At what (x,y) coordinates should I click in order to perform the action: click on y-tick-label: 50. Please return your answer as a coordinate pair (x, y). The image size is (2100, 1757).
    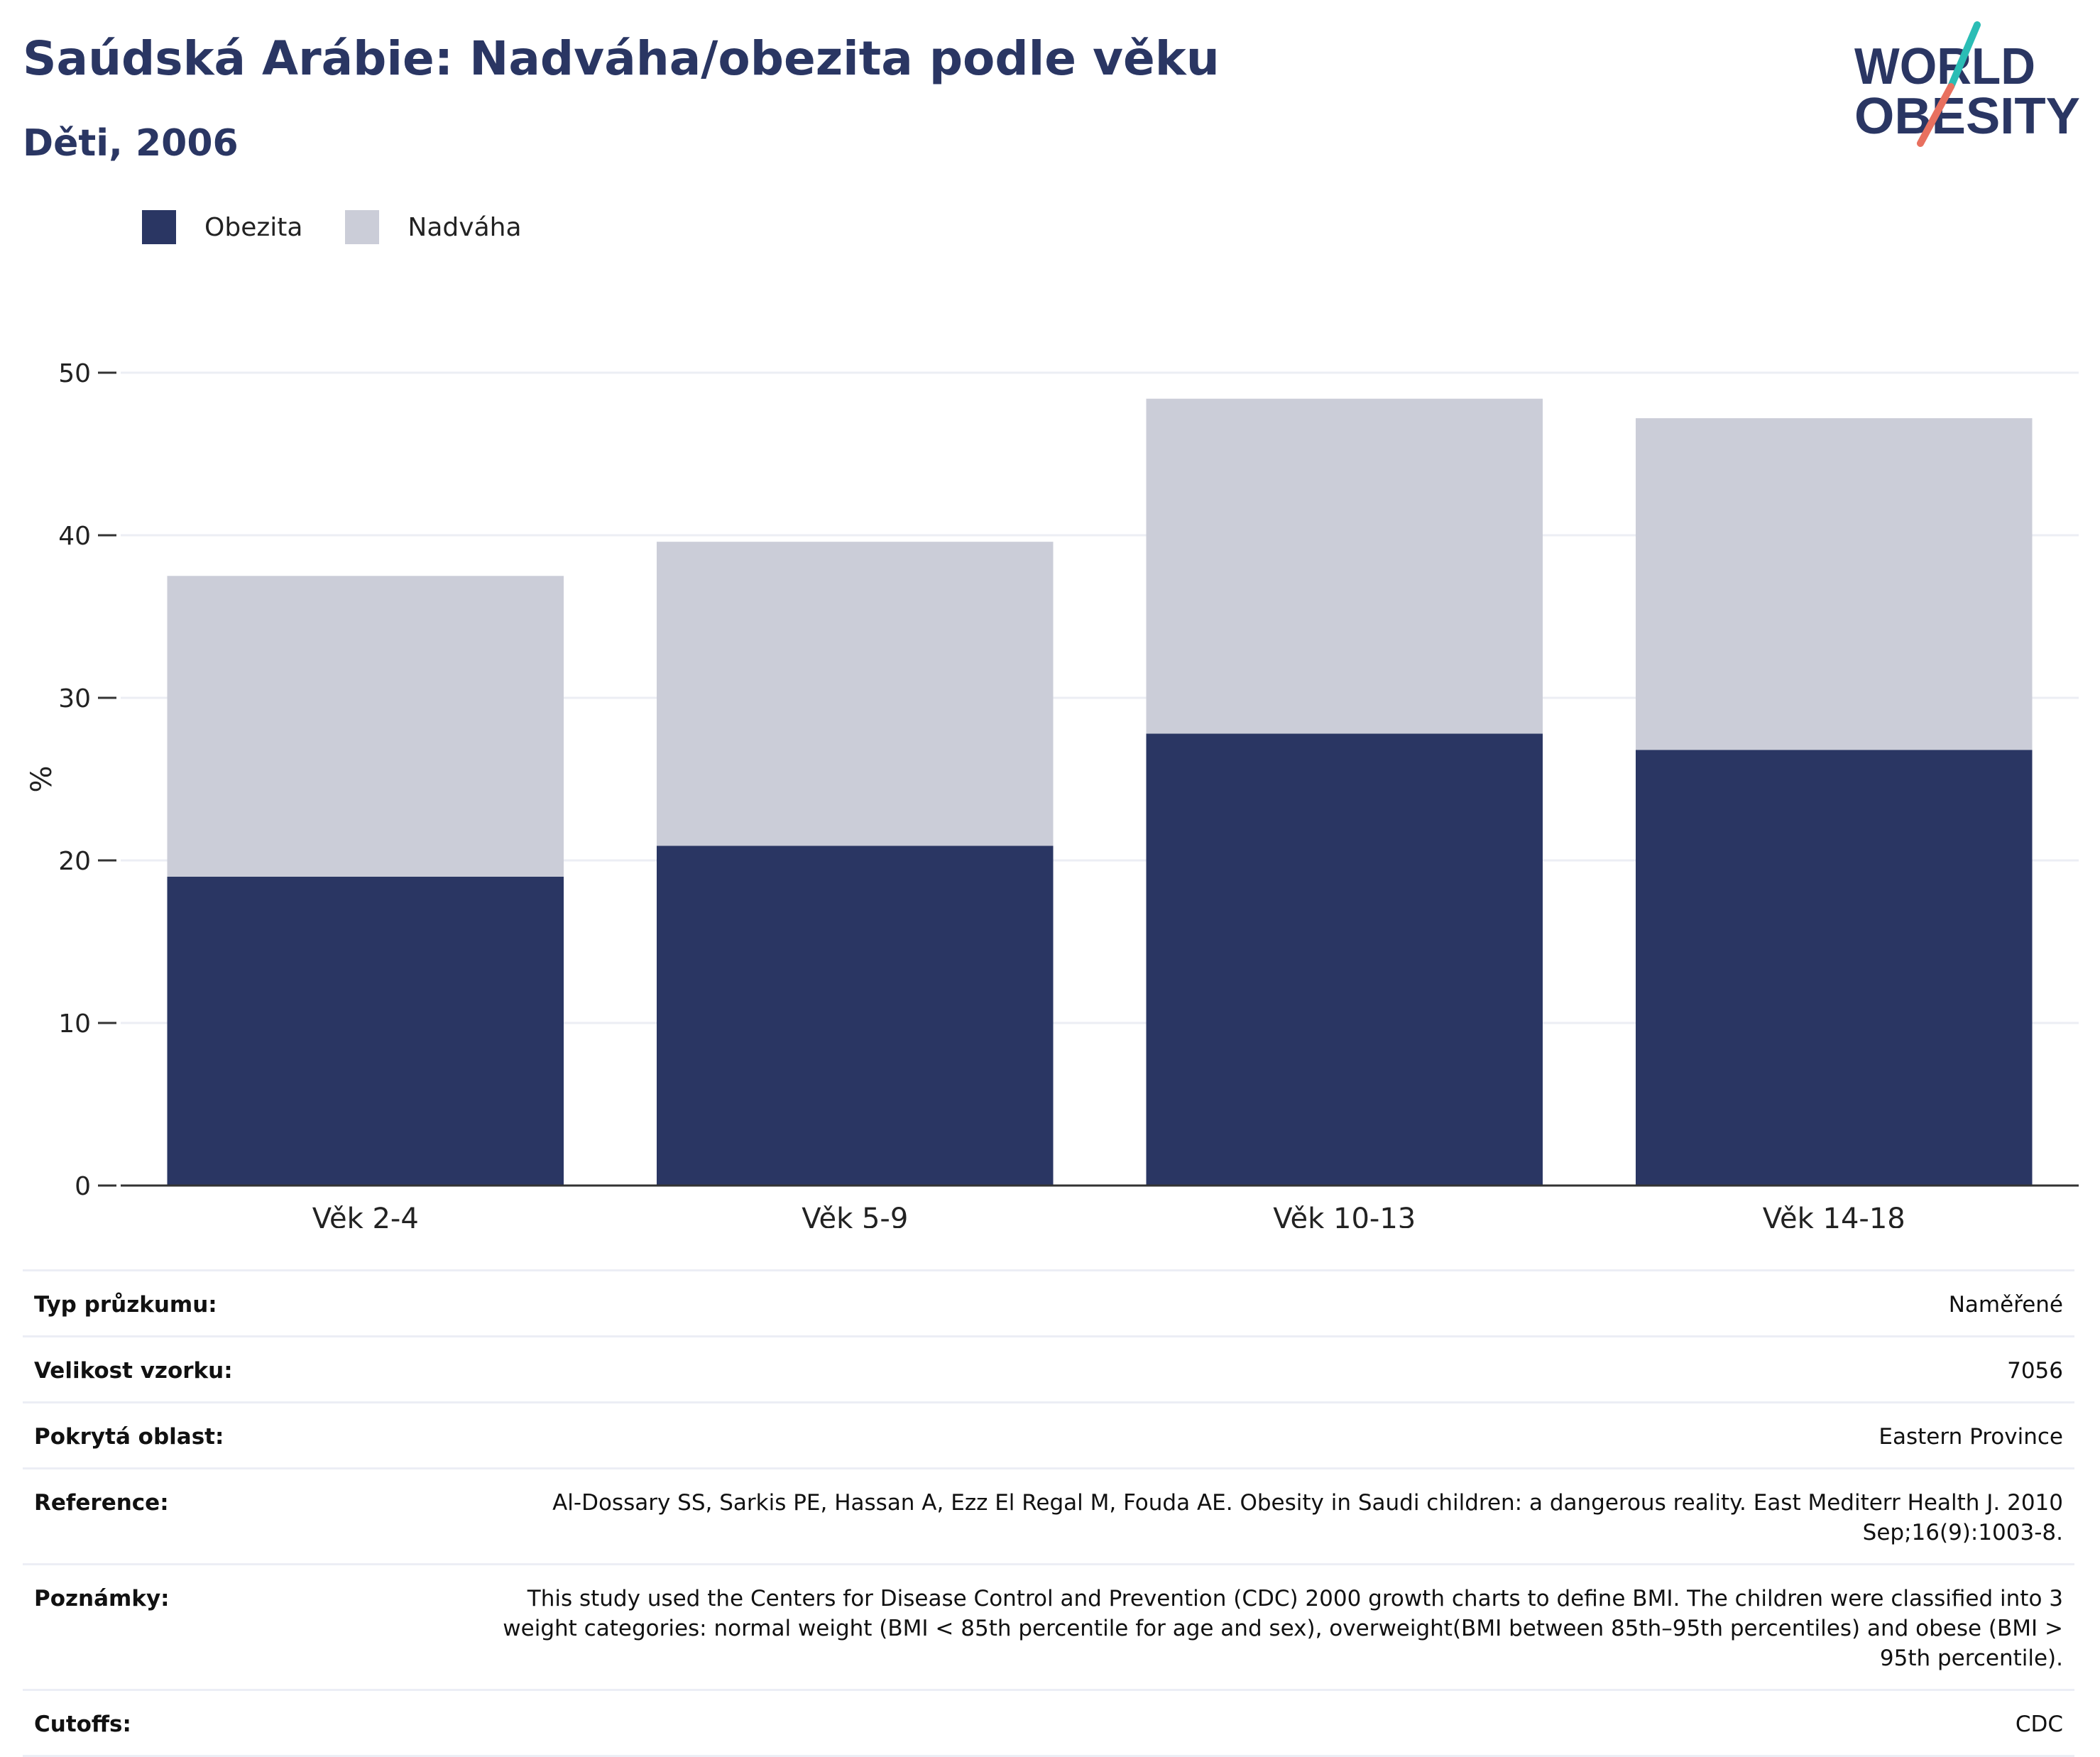
    Looking at the image, I should click on (74, 373).